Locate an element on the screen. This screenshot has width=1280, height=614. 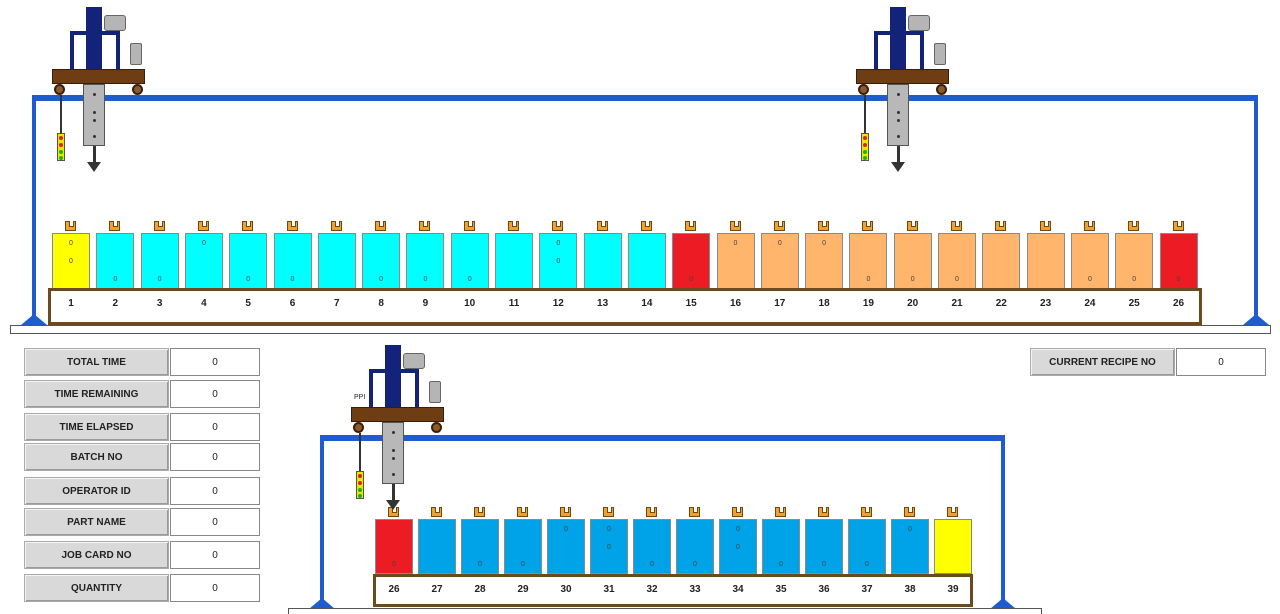
station-number: 34 is located at coordinates (738, 589).